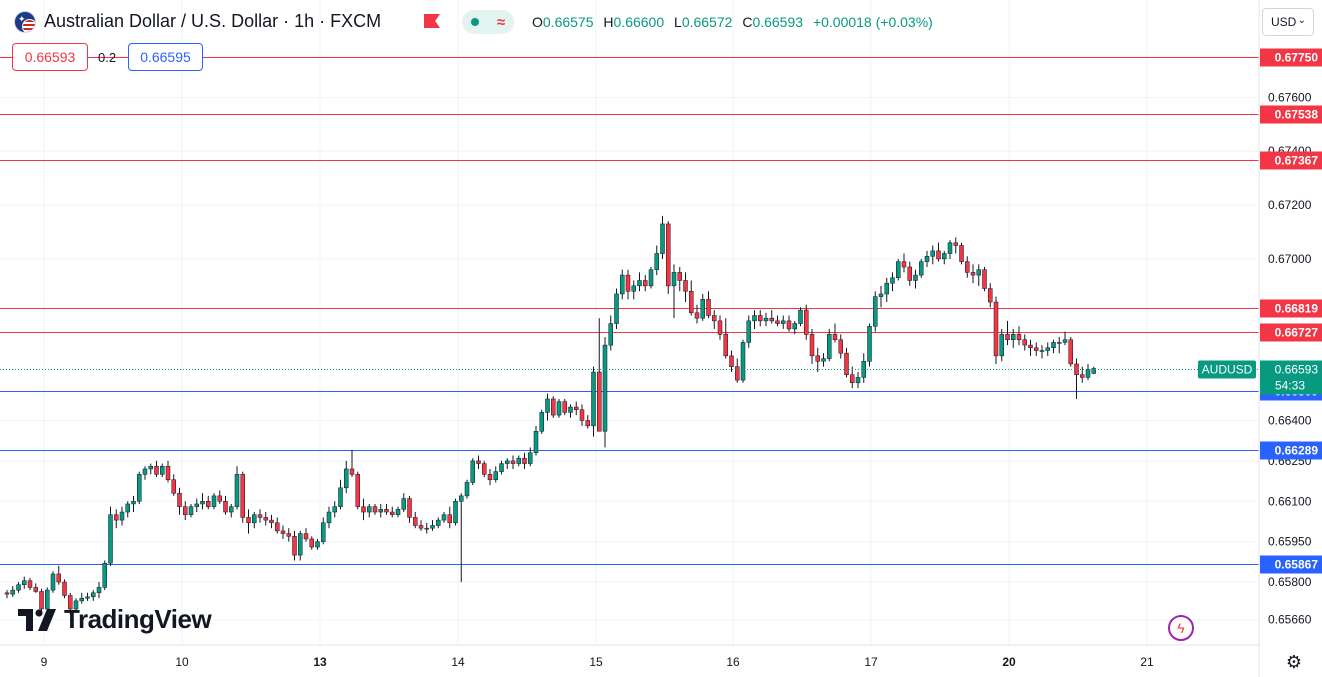 The height and width of the screenshot is (677, 1322). I want to click on red-flag-icon, so click(432, 21).